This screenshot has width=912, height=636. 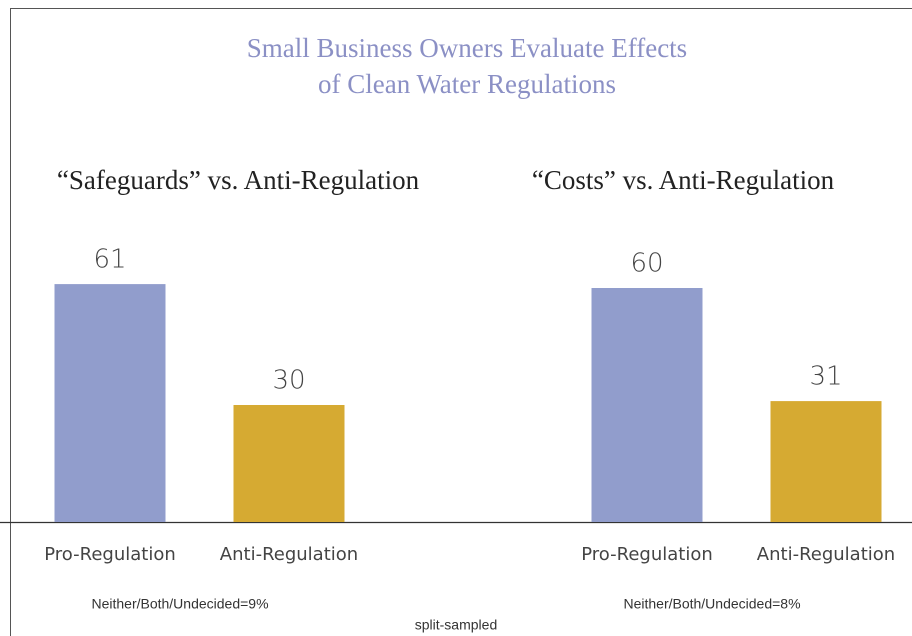 What do you see at coordinates (683, 180) in the screenshot?
I see `panel-title: “Costs” vs. Anti-Regulation` at bounding box center [683, 180].